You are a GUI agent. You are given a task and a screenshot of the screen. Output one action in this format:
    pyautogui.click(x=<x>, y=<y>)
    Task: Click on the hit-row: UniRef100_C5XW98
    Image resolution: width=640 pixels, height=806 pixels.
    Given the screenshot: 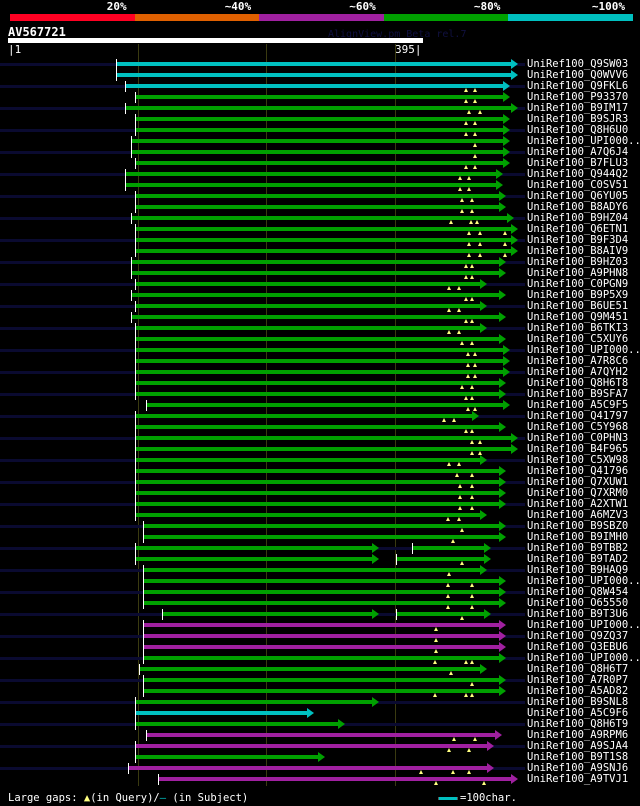 What is the action you would take?
    pyautogui.click(x=320, y=460)
    